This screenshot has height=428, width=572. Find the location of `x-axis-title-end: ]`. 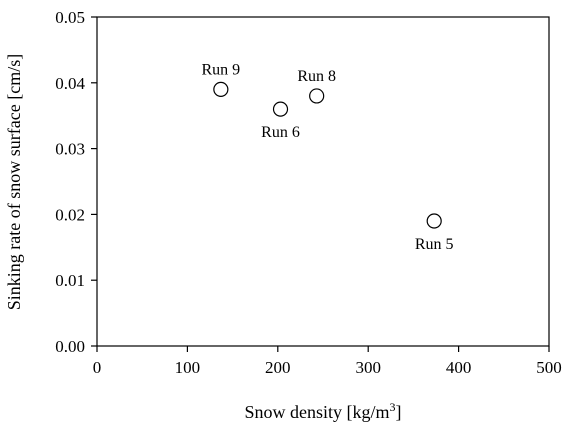

x-axis-title-end: ] is located at coordinates (399, 412).